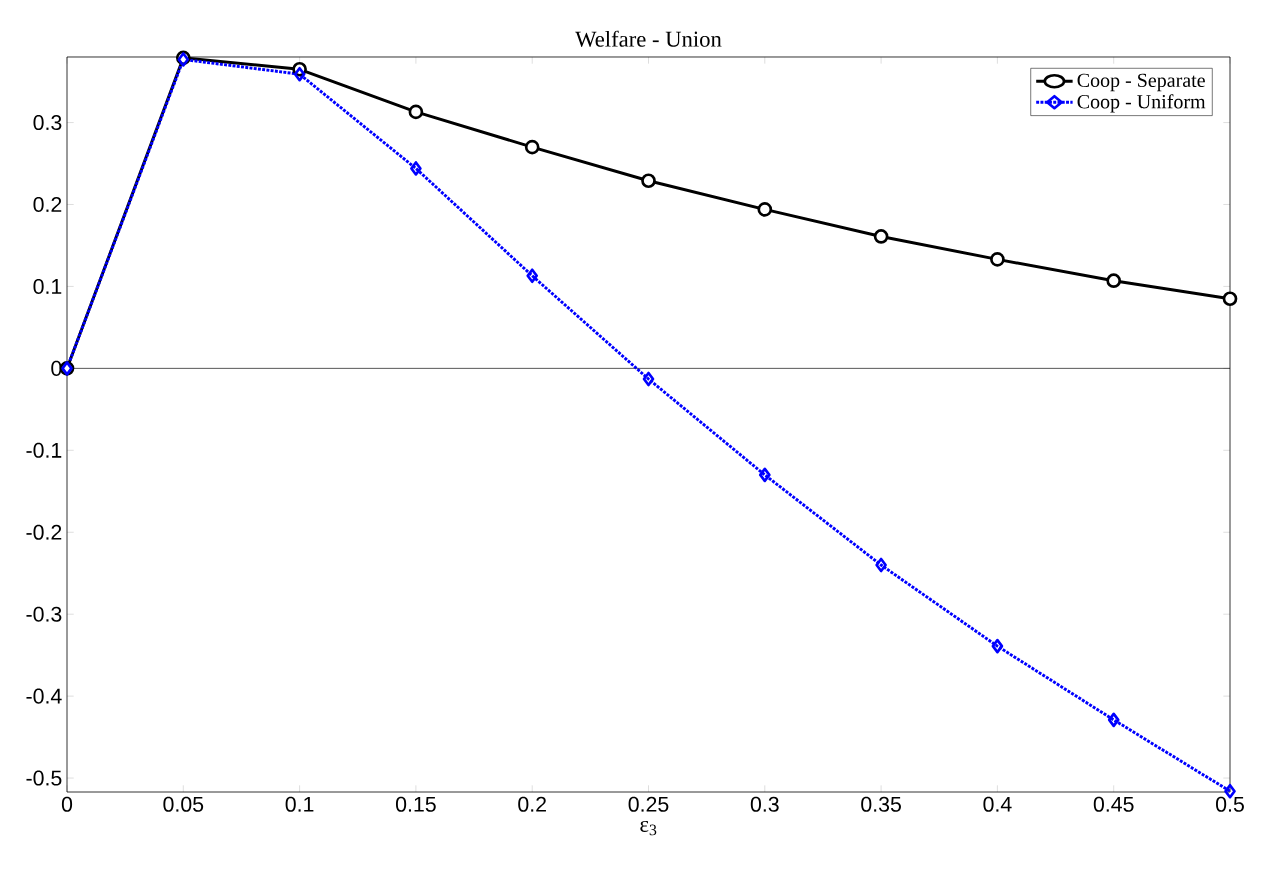 The width and height of the screenshot is (1267, 876). What do you see at coordinates (299, 804) in the screenshot?
I see `x-tick-label: 0.1` at bounding box center [299, 804].